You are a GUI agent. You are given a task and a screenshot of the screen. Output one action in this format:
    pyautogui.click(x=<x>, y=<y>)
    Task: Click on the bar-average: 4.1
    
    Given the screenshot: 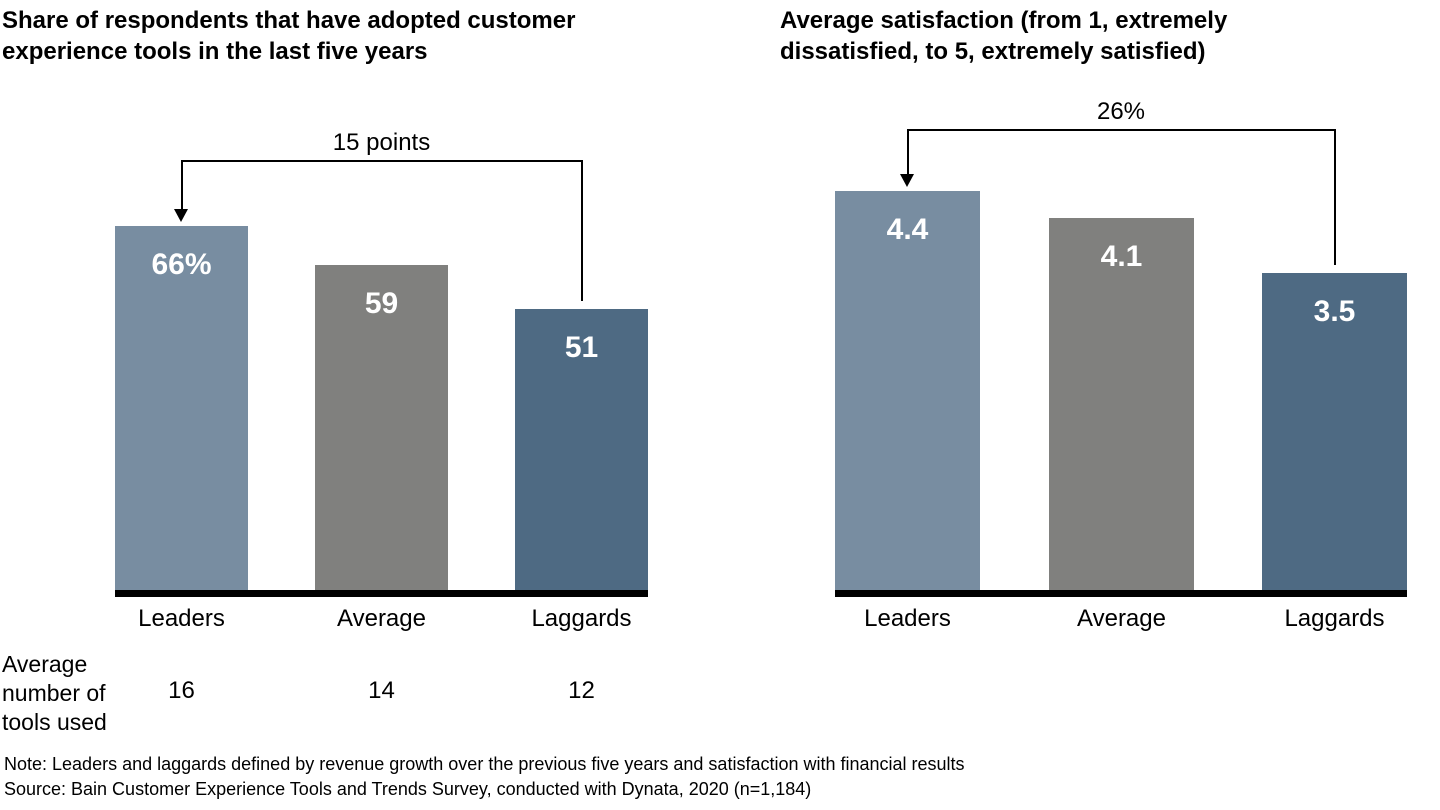 What is the action you would take?
    pyautogui.click(x=1121, y=404)
    